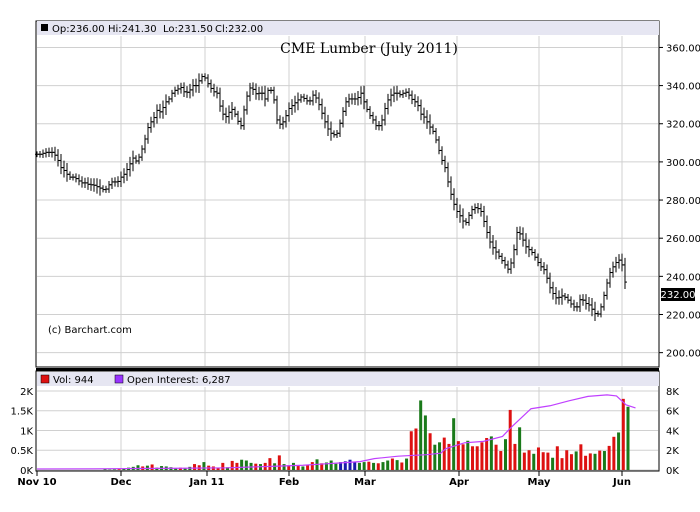  What do you see at coordinates (672, 412) in the screenshot?
I see `open-interest-tick-label: 6K` at bounding box center [672, 412].